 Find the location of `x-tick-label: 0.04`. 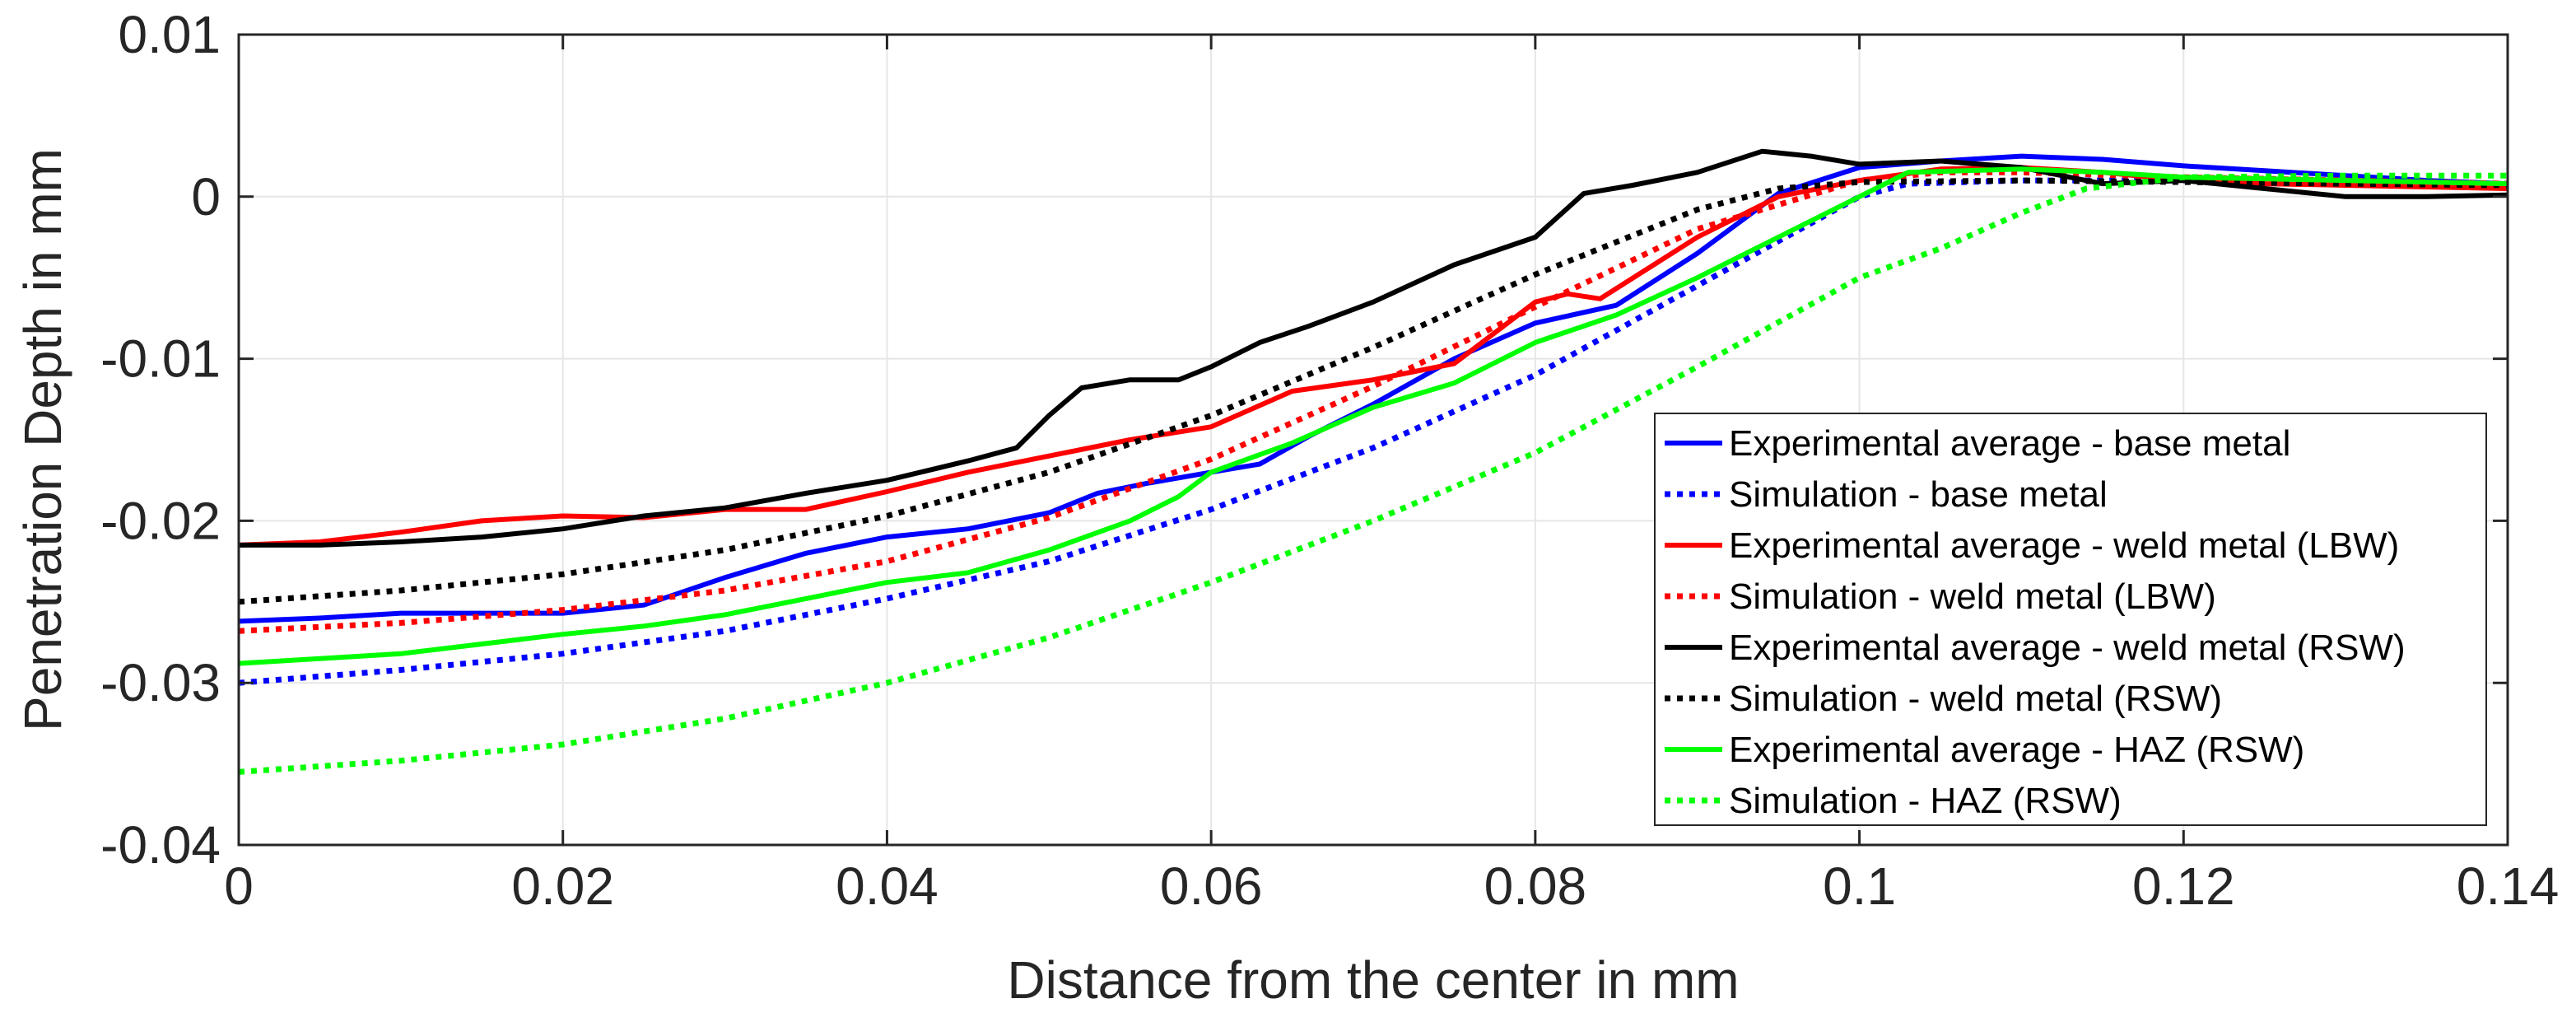

x-tick-label: 0.04 is located at coordinates (887, 886).